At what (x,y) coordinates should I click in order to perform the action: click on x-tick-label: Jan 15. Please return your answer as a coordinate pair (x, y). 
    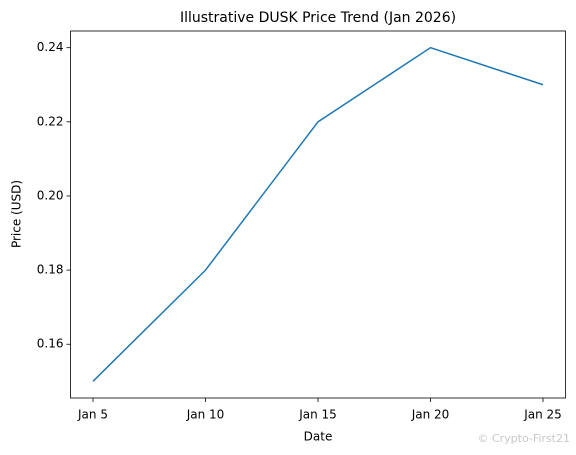
    Looking at the image, I should click on (317, 415).